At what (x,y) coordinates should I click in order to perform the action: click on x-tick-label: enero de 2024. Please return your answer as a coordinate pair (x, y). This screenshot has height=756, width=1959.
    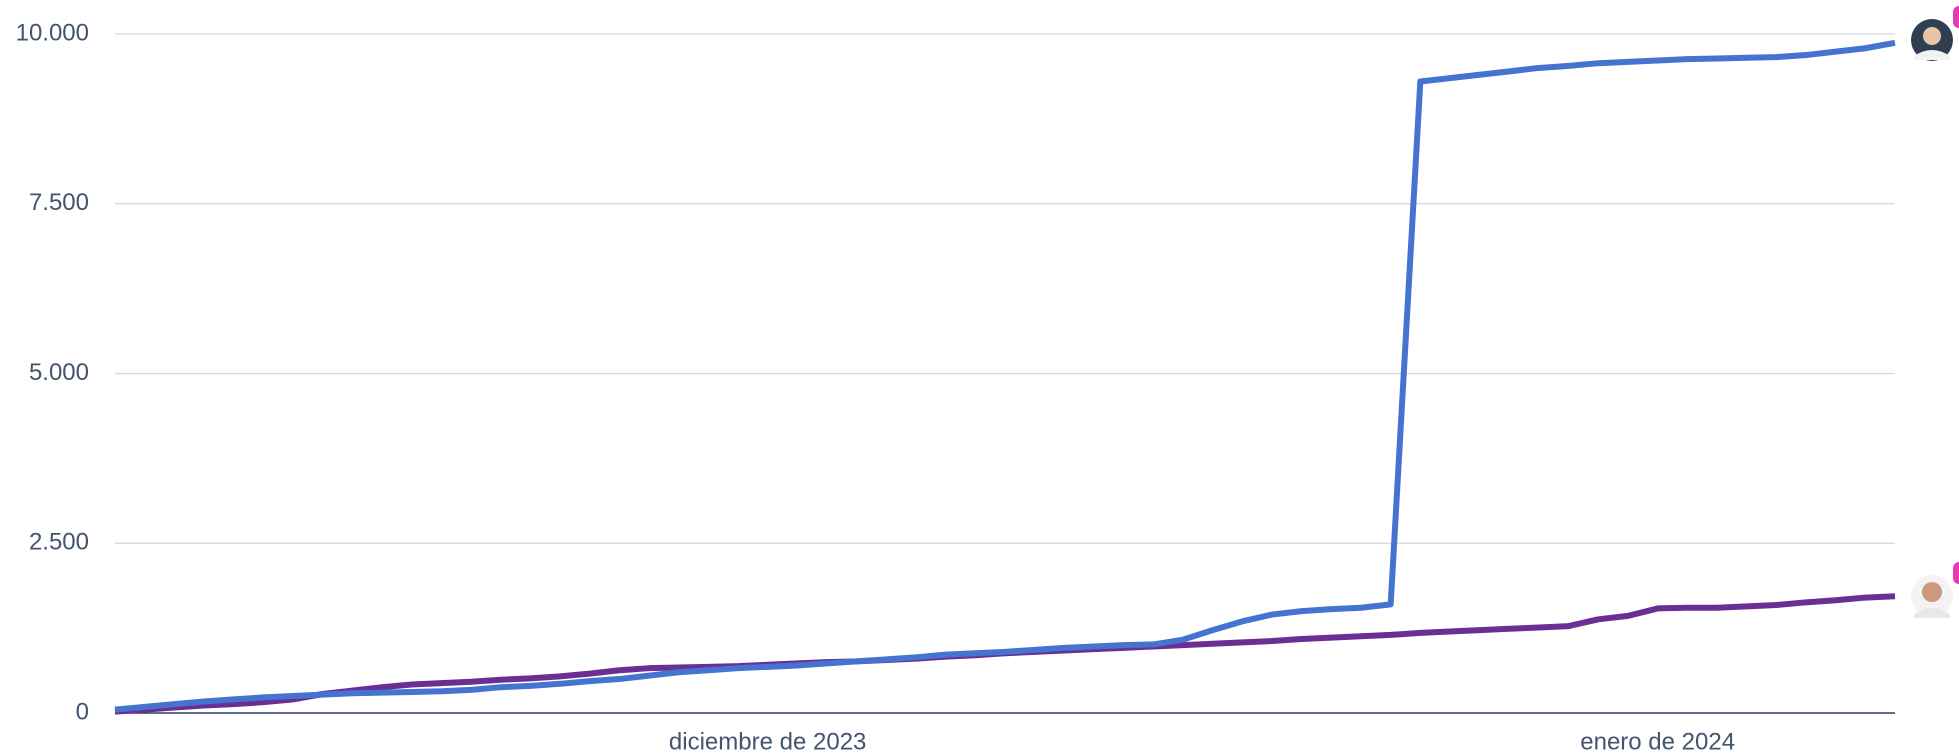
    Looking at the image, I should click on (1657, 741).